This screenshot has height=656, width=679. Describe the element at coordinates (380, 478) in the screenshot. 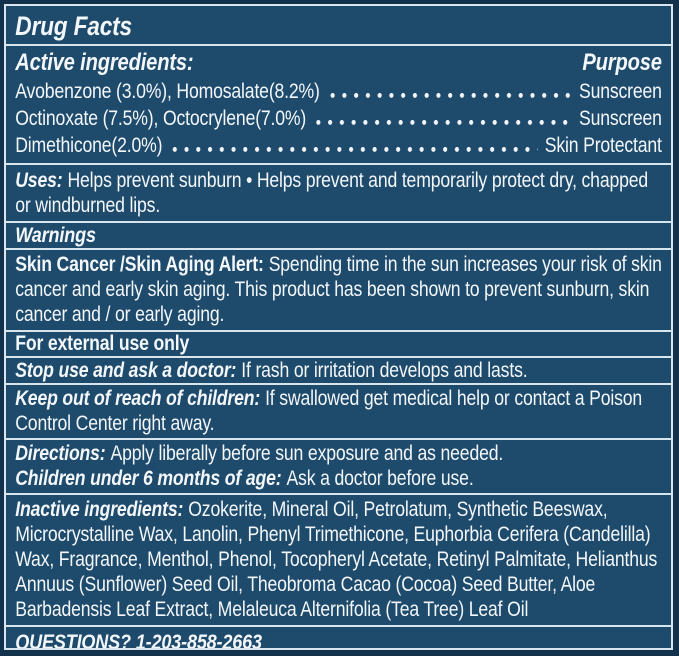

I see `children-under-6-text: Ask a doctor before use.` at that location.